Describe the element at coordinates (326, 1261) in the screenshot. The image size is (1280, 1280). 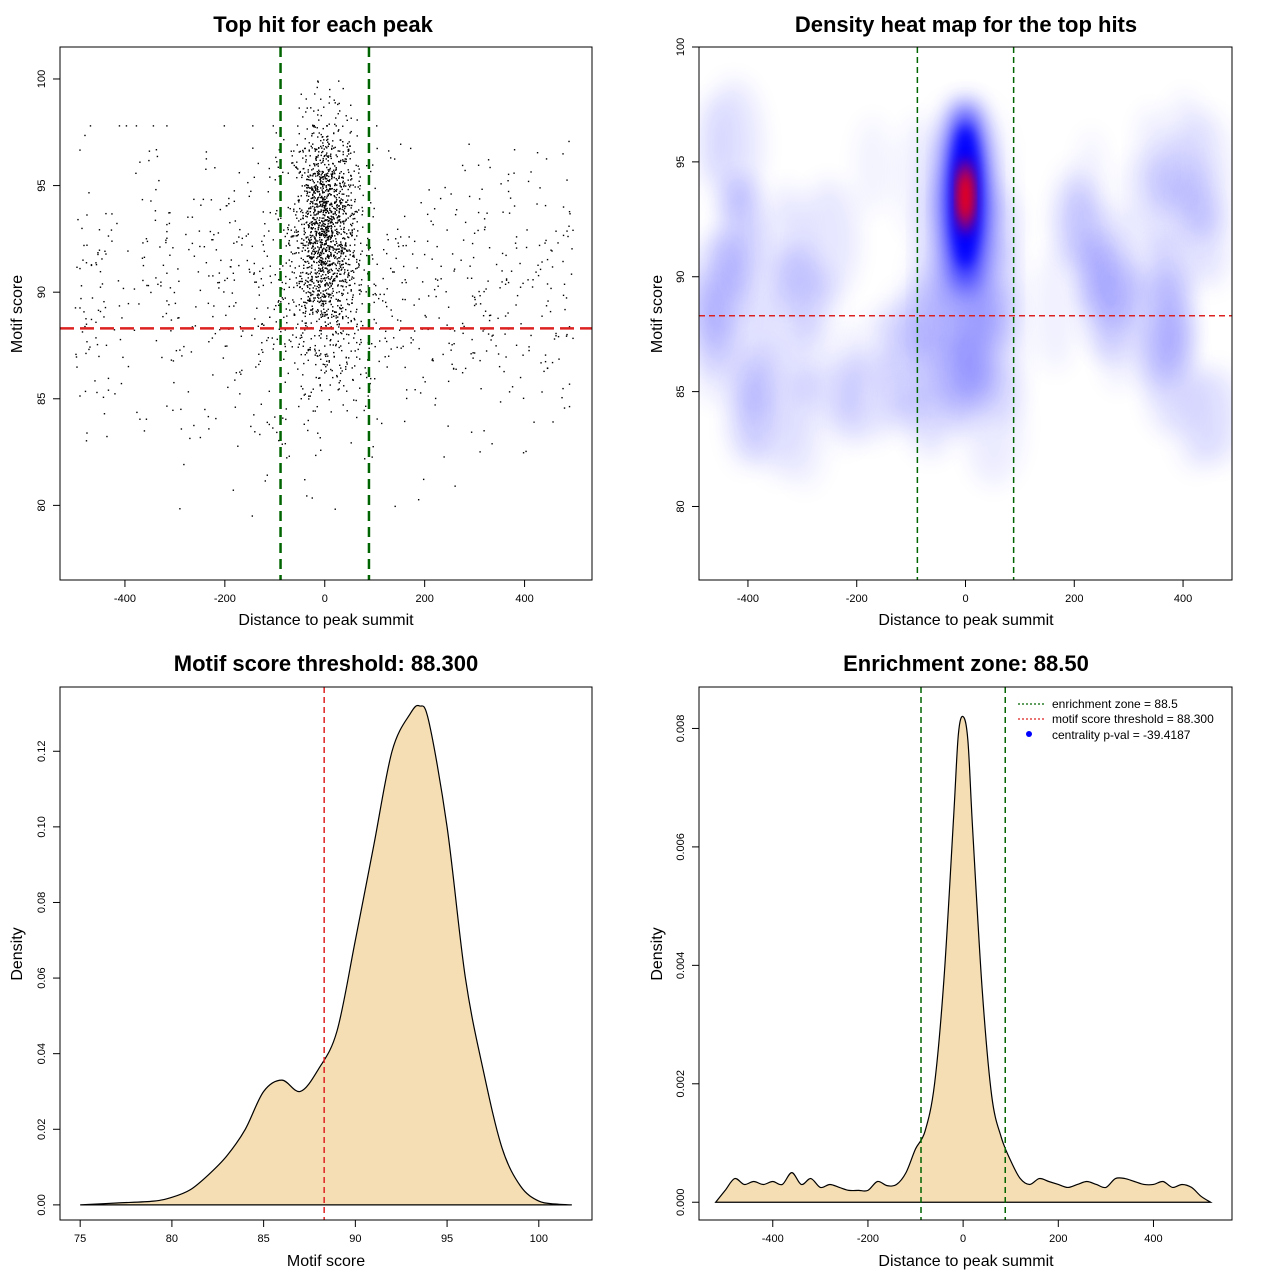
I see `score-density-xlabel: Motif score` at that location.